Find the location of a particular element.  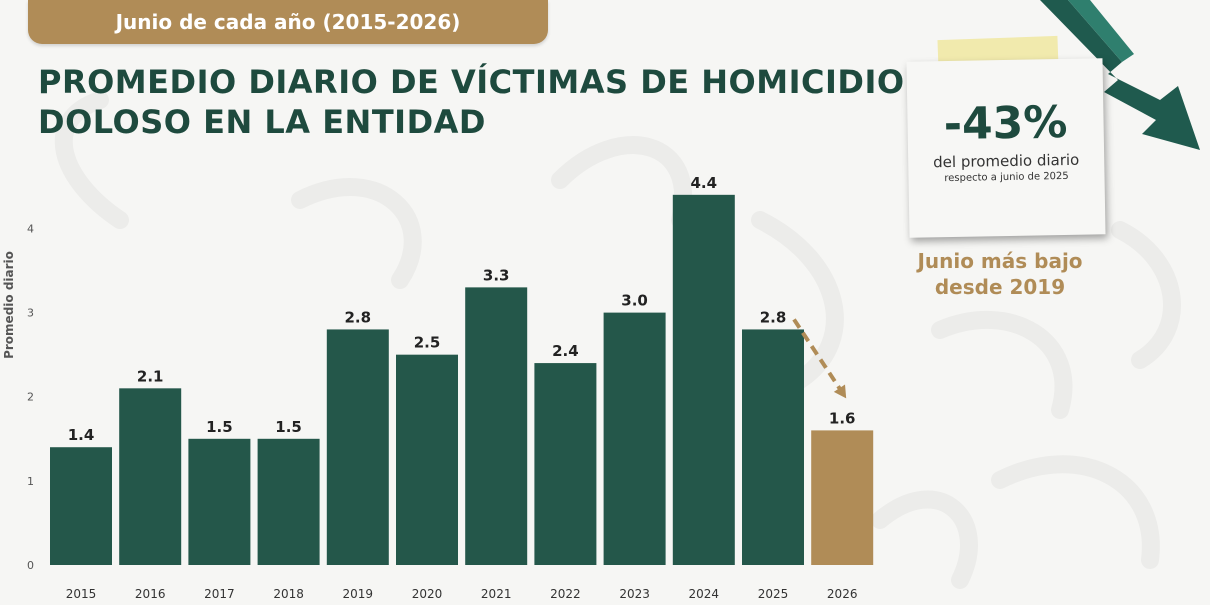

bar-value-label: 4.4 is located at coordinates (704, 183).